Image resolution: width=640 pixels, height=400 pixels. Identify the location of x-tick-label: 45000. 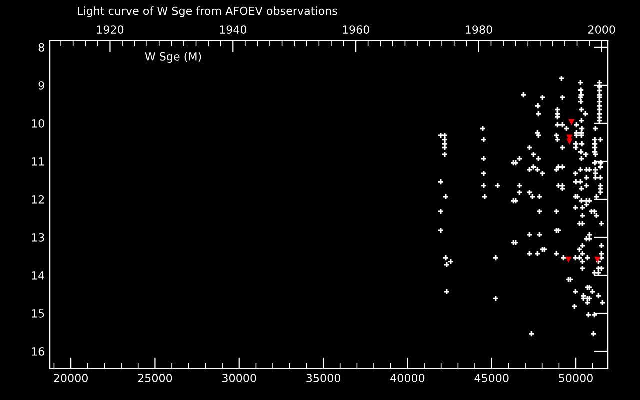
(491, 378).